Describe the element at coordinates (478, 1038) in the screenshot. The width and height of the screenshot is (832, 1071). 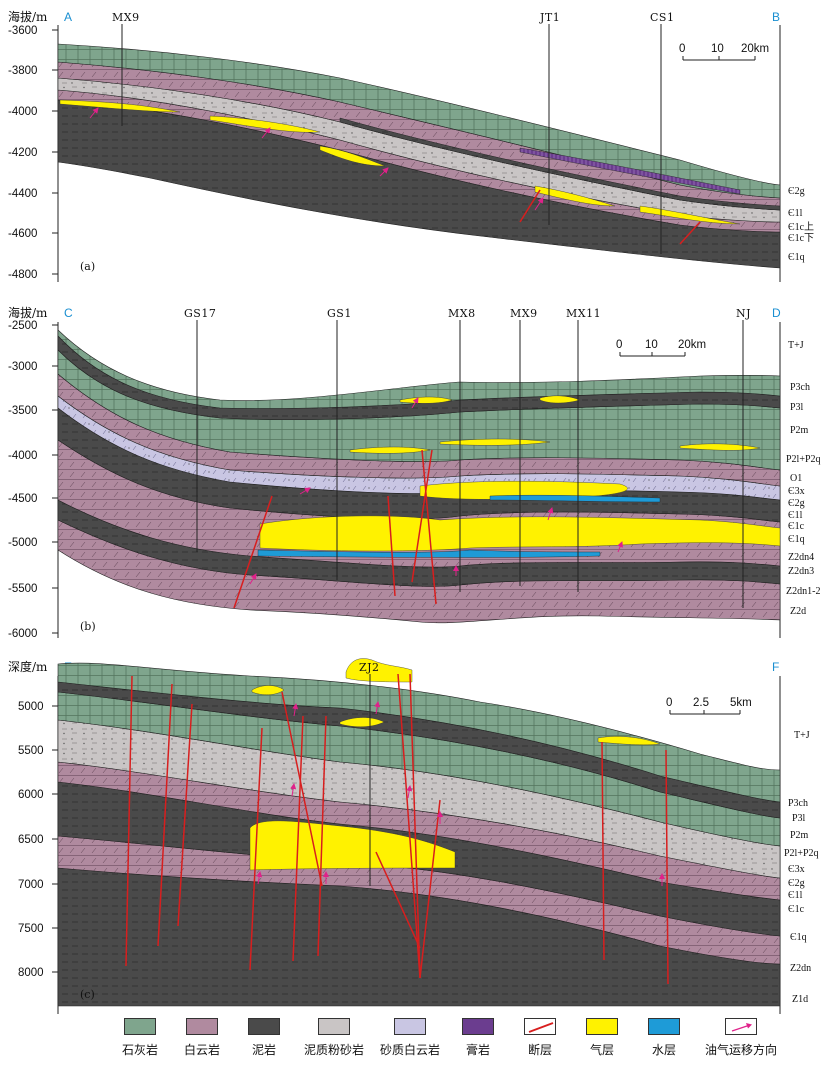
I see `legend-item: 膏岩` at that location.